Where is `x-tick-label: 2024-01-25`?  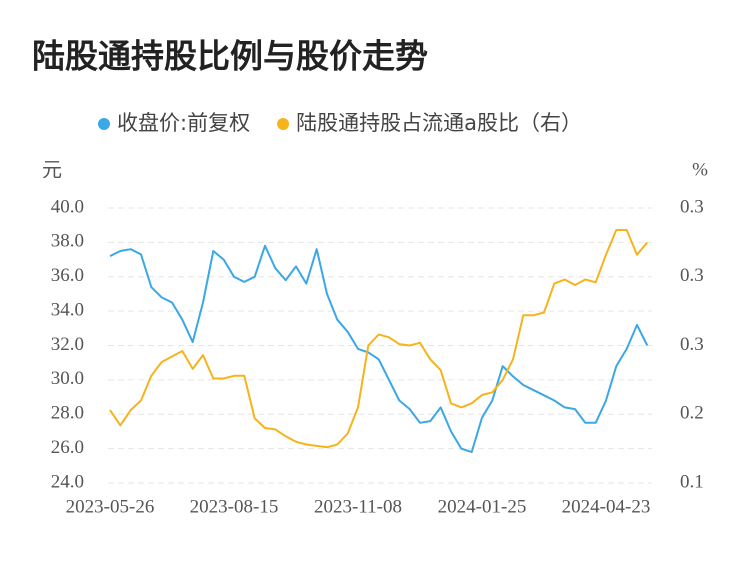
x-tick-label: 2024-01-25 is located at coordinates (482, 506).